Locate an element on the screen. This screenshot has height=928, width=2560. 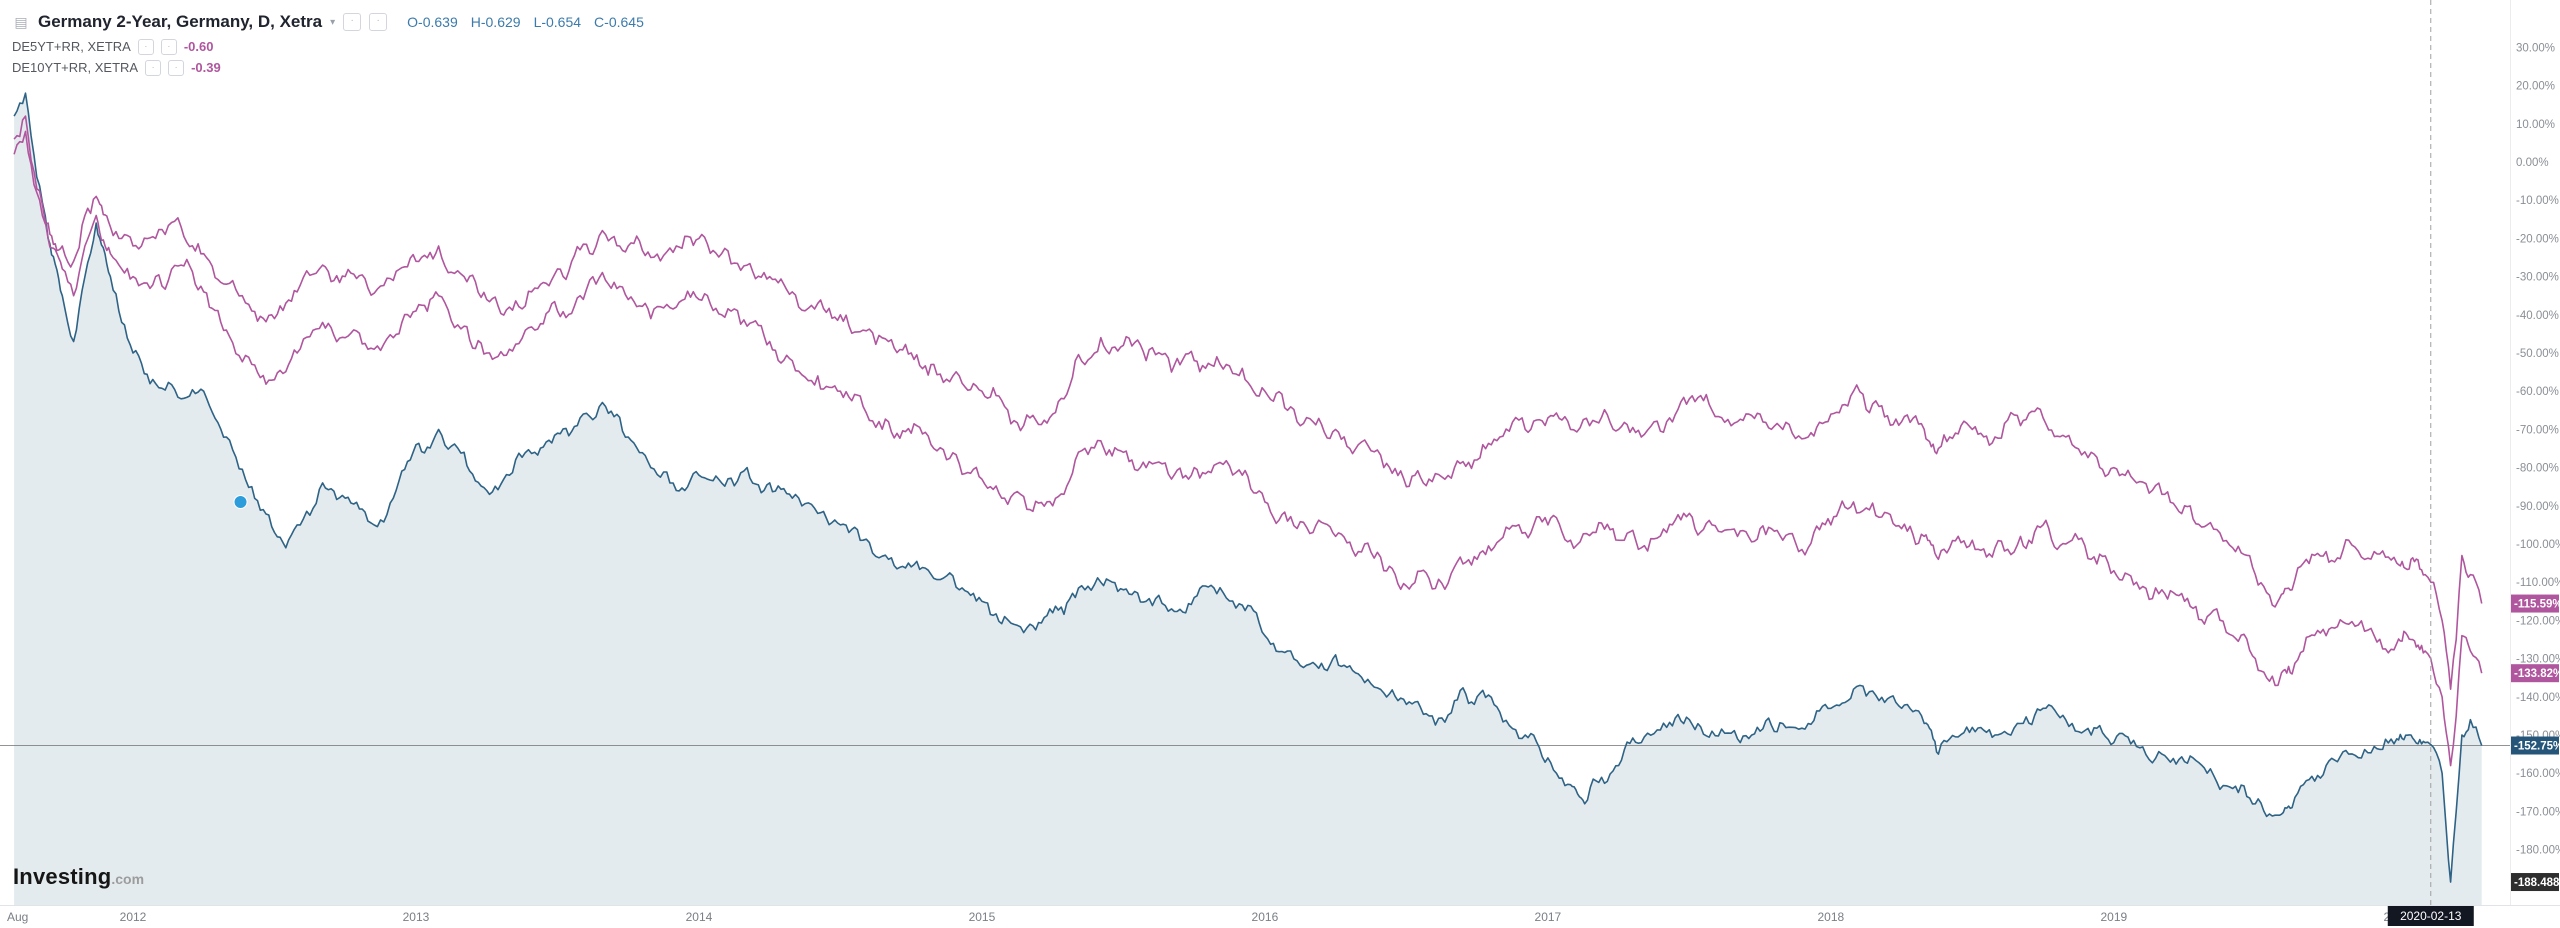
x-tick-label: 2016 is located at coordinates (1265, 917).